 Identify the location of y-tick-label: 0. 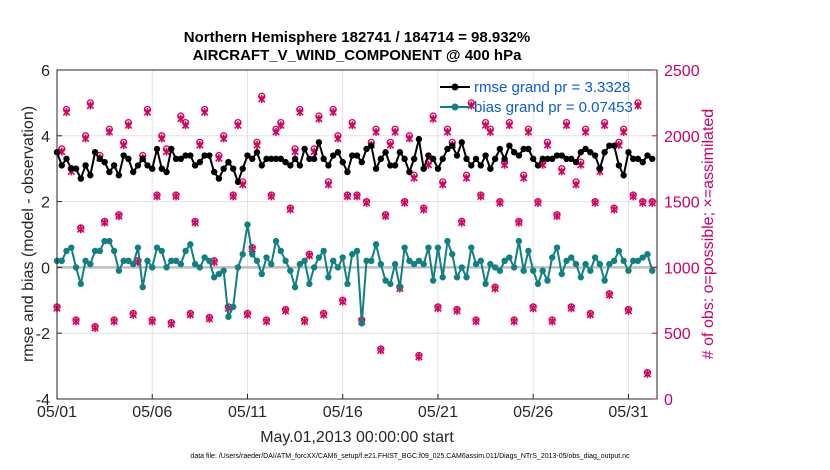
(45, 268).